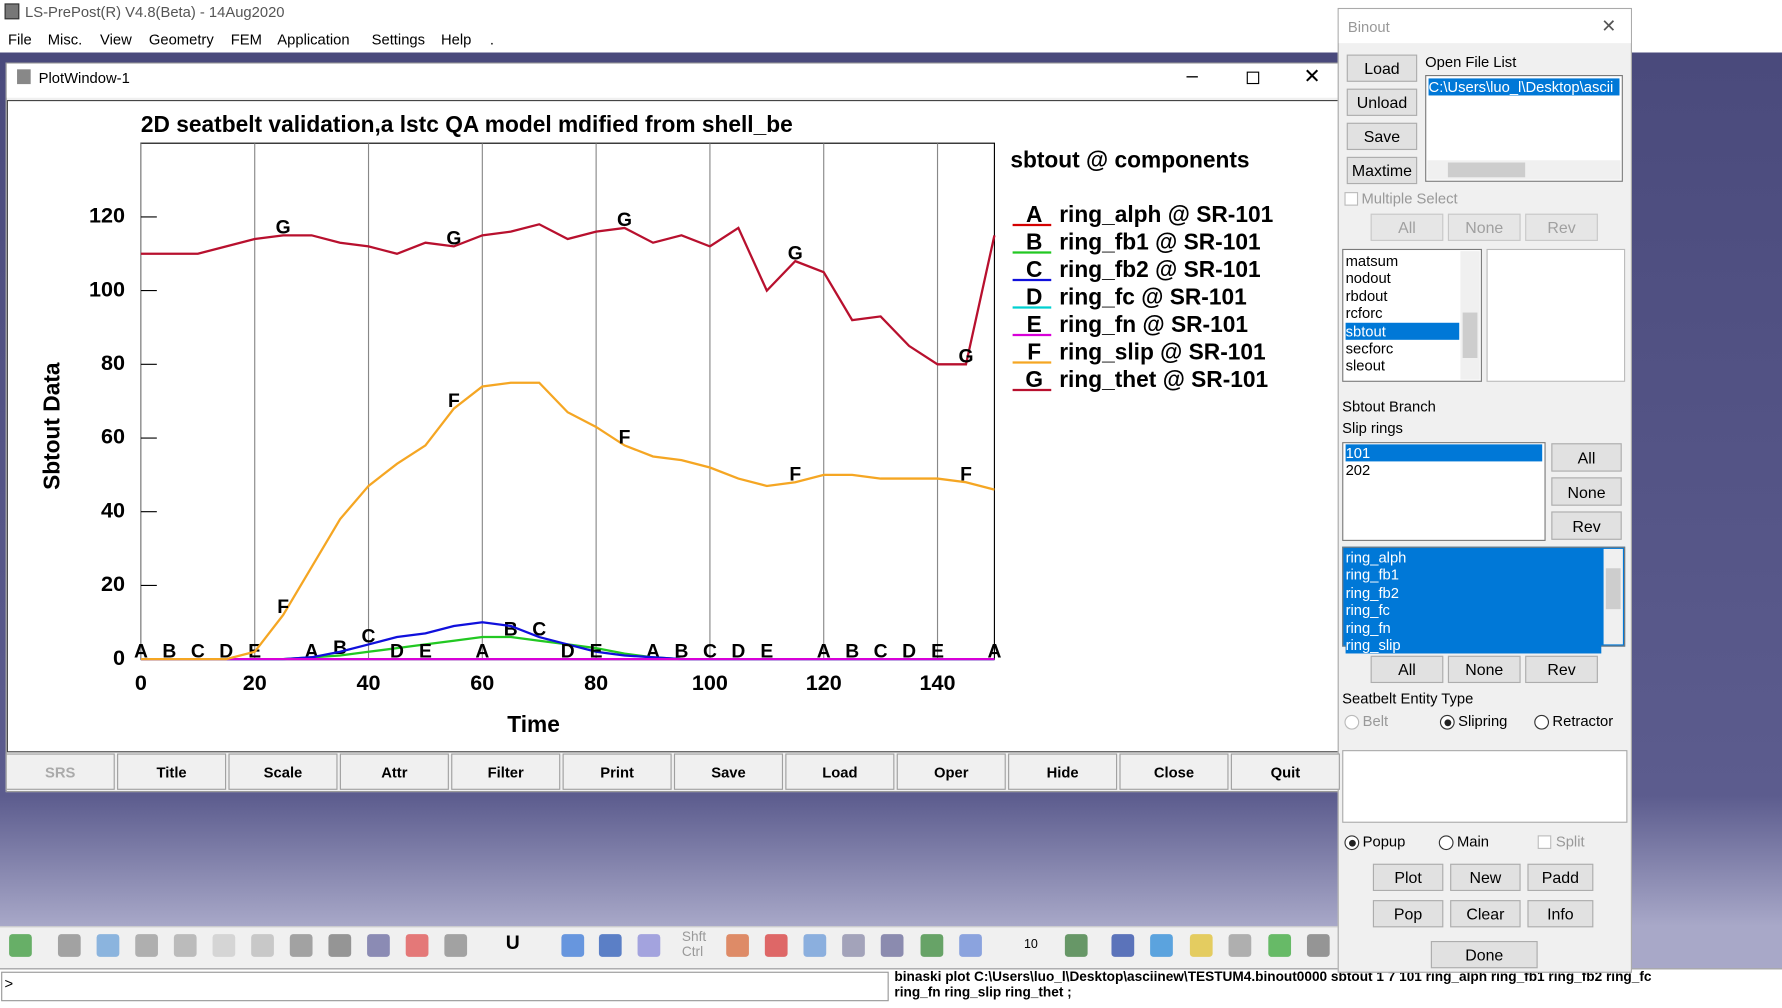 The image size is (1782, 1008). Describe the element at coordinates (181, 39) in the screenshot. I see `menu-item: Geometry` at that location.